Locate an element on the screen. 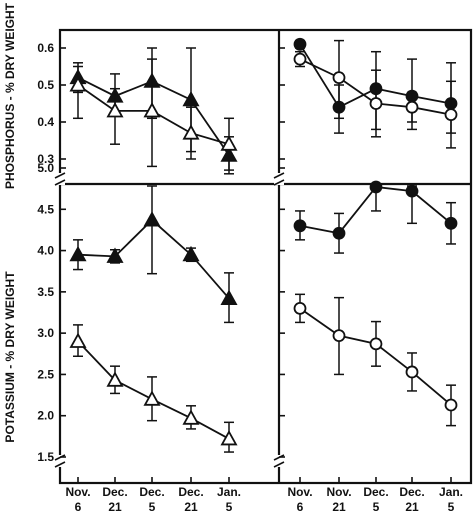 This screenshot has height=515, width=474. y-tick-label: 0.5 is located at coordinates (45, 85).